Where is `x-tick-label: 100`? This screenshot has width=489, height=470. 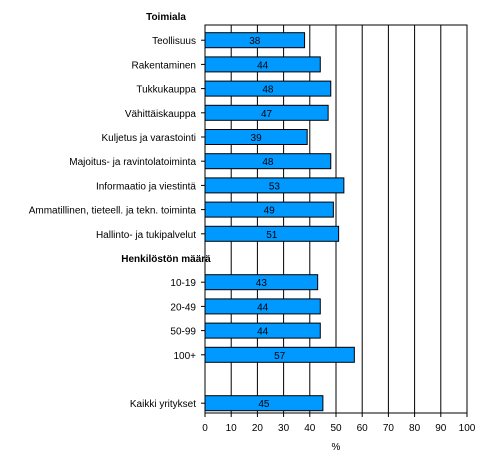 x-tick-label: 100 is located at coordinates (467, 428).